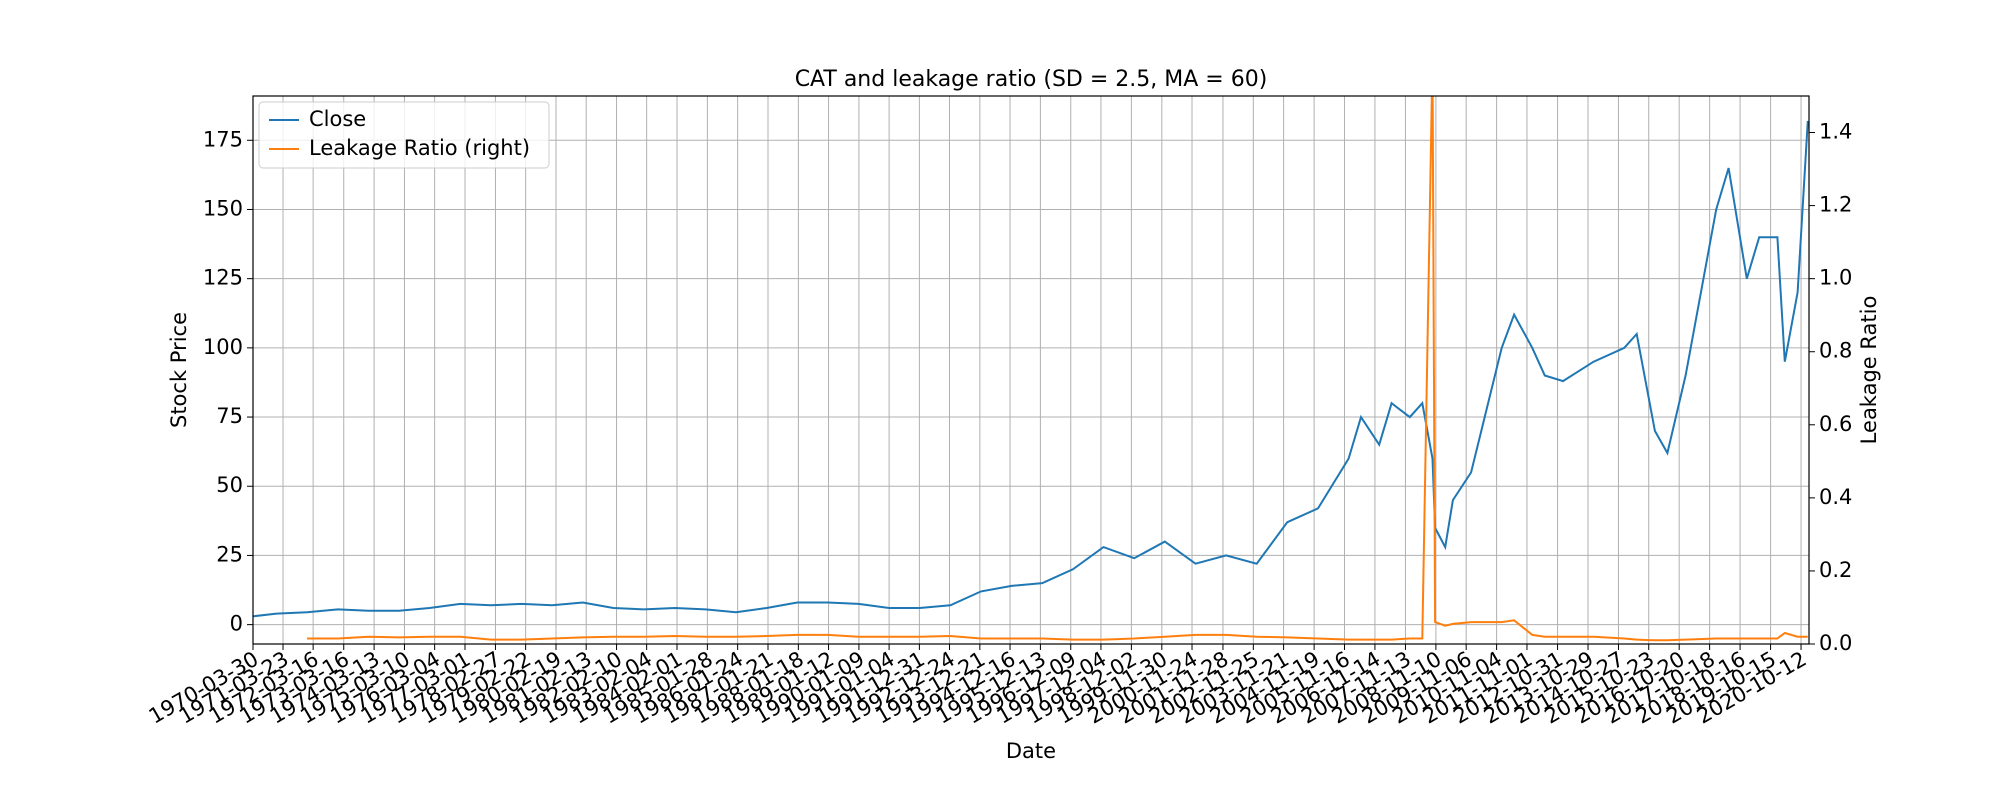 This screenshot has height=800, width=2000. Describe the element at coordinates (1835, 205) in the screenshot. I see `y2-tick-label: 1.2` at that location.